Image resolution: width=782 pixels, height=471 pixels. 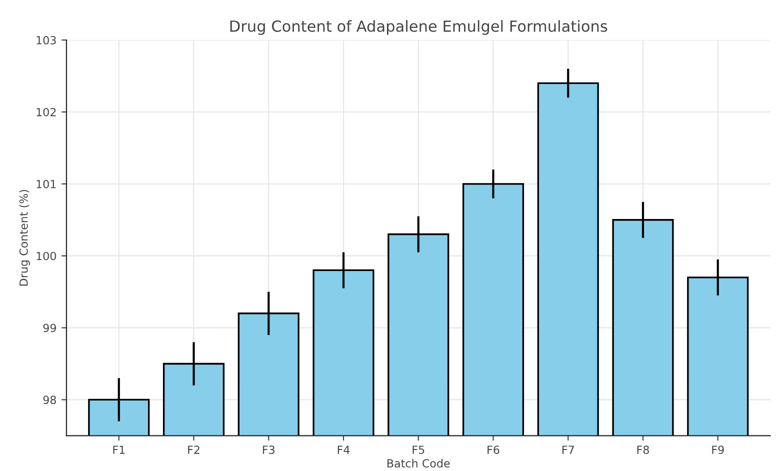 What do you see at coordinates (46, 256) in the screenshot?
I see `y-tick-label: 100` at bounding box center [46, 256].